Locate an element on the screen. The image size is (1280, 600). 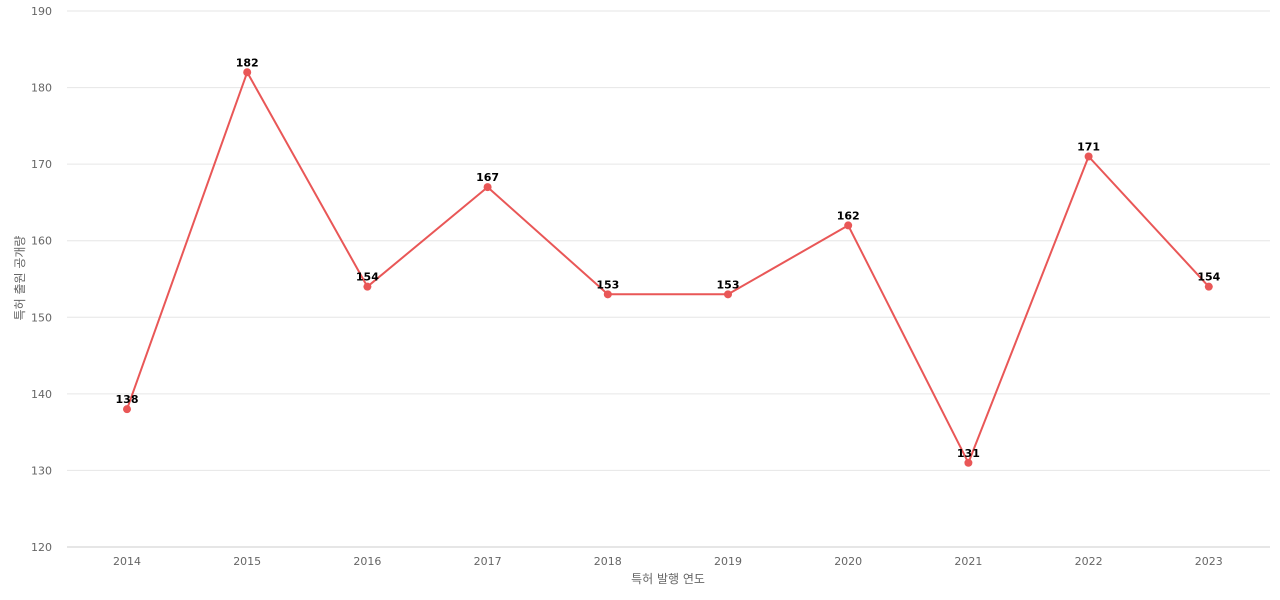
x-axis-ticks: 2014 2015 2016 2017 2018 2019 2020 2021 2022 2023 is located at coordinates (668, 561).